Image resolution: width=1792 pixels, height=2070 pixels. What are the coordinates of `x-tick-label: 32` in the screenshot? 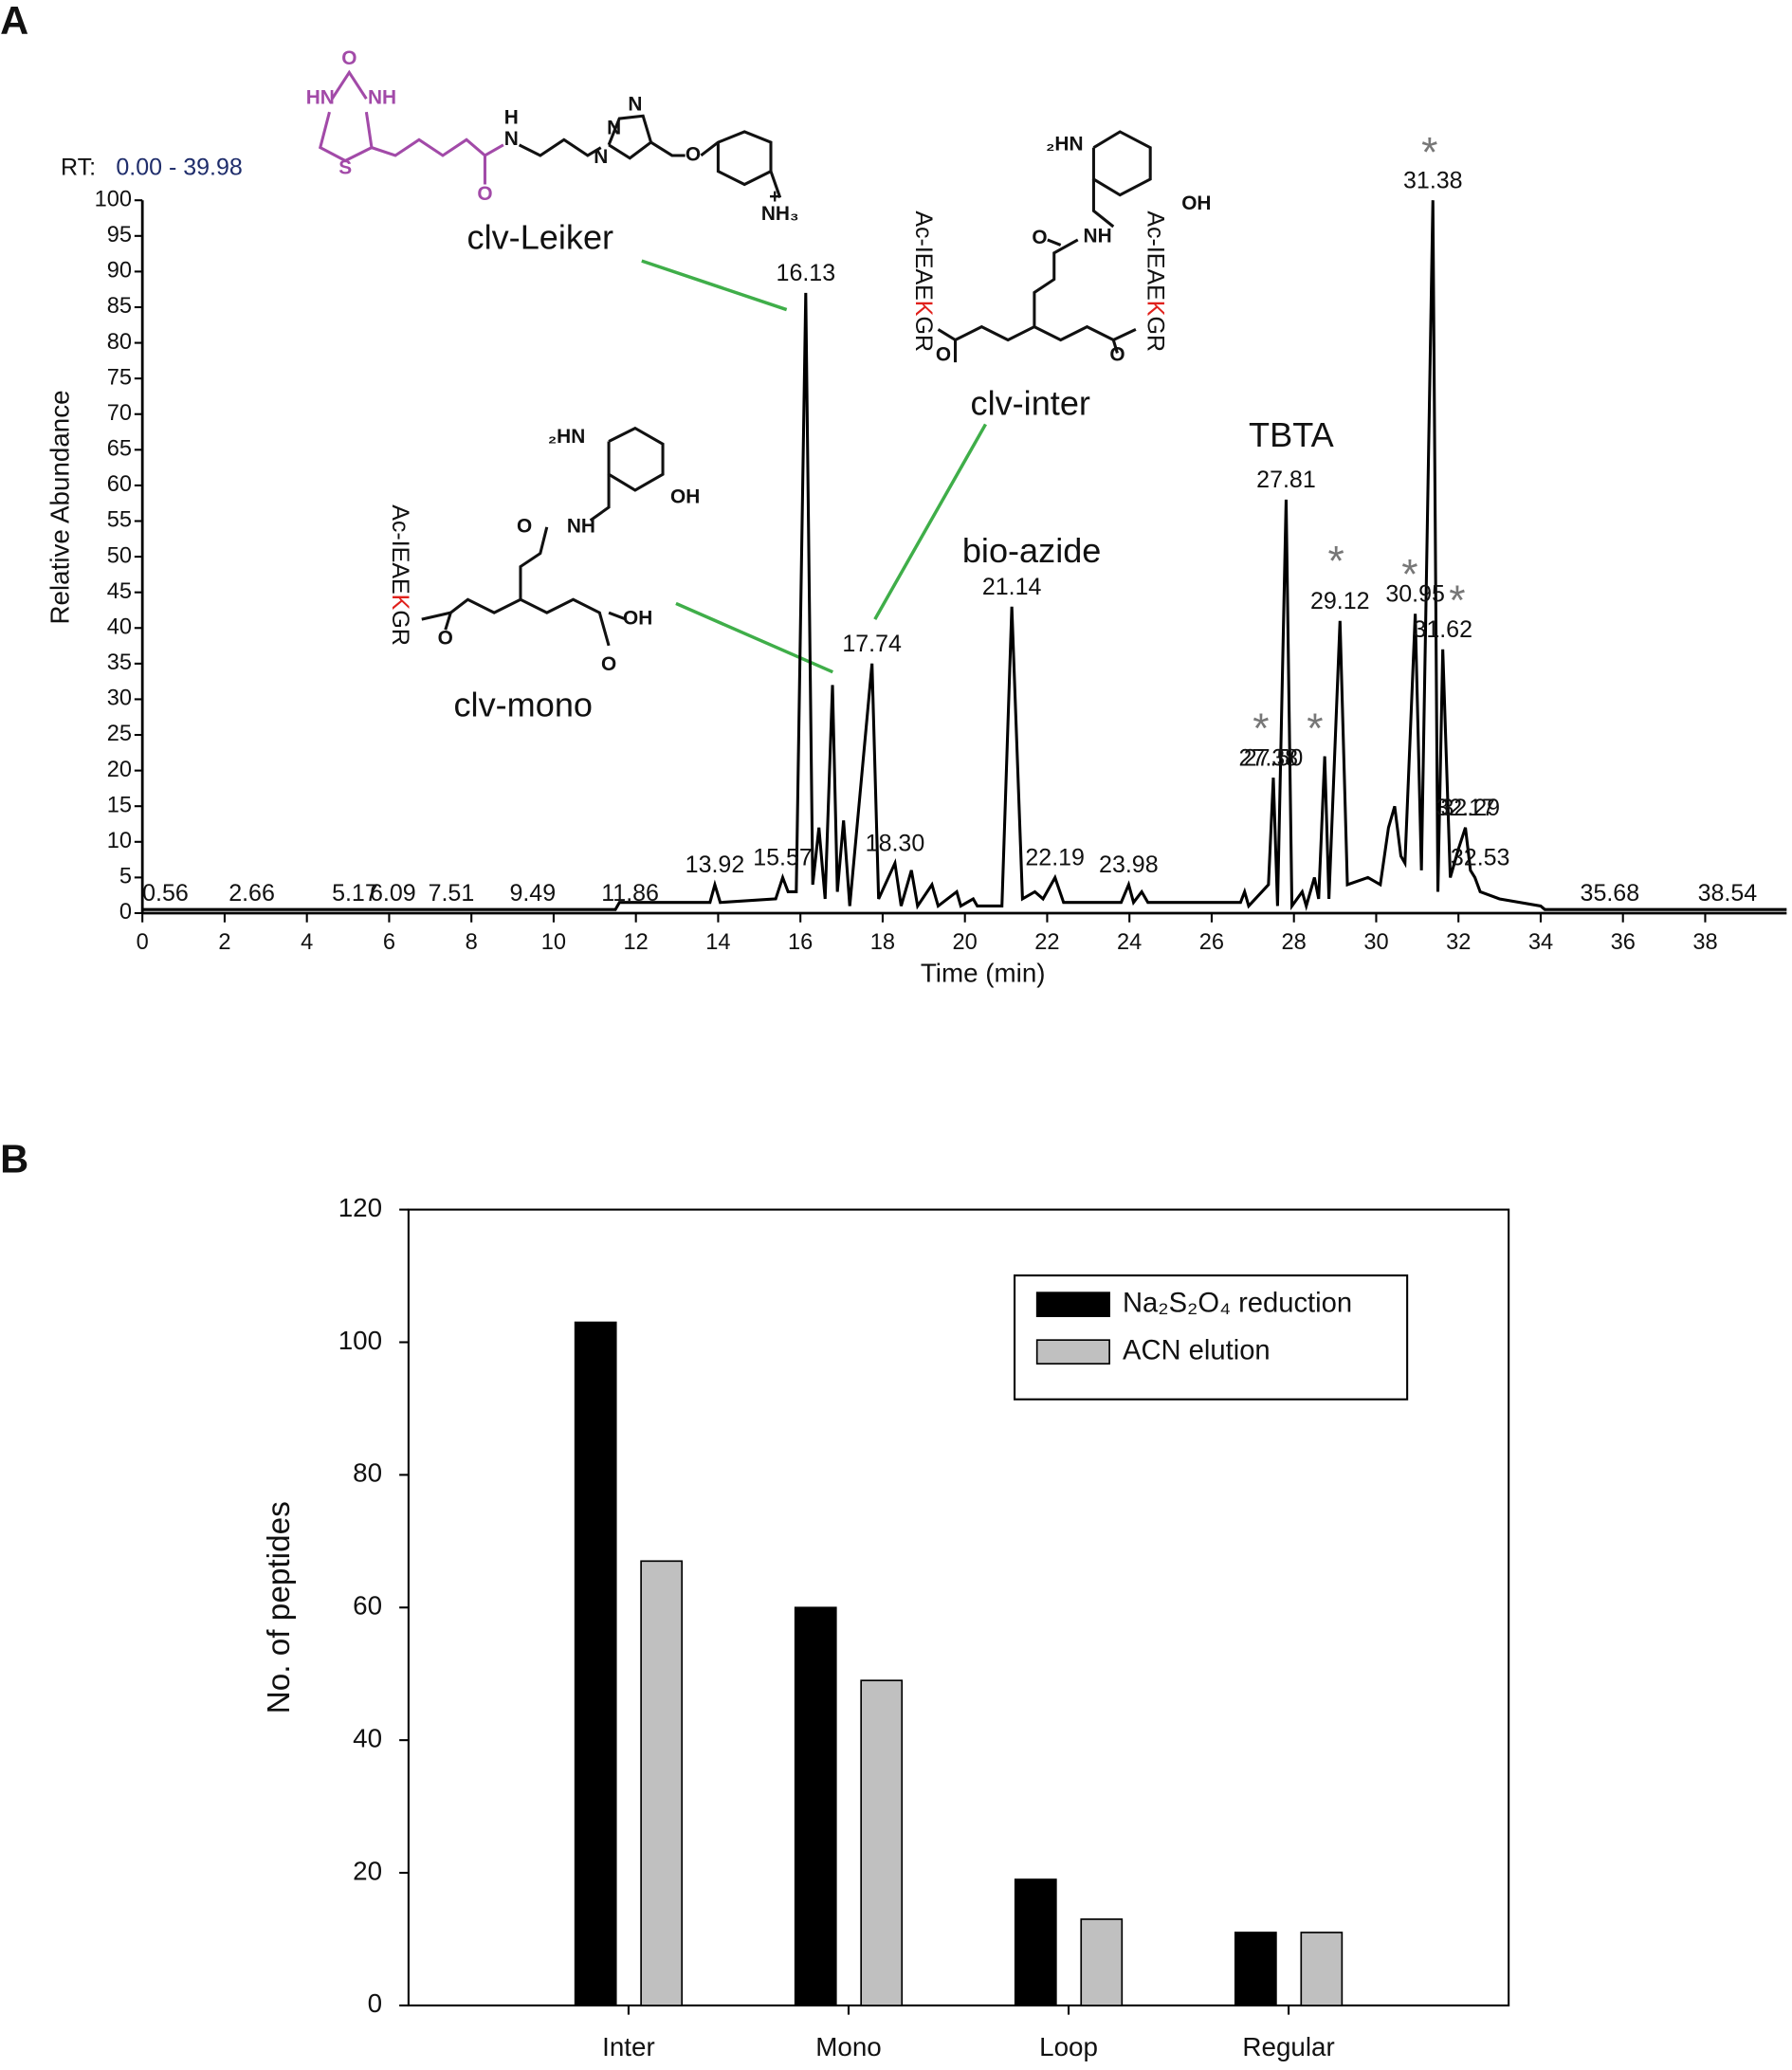 It's located at (1458, 942).